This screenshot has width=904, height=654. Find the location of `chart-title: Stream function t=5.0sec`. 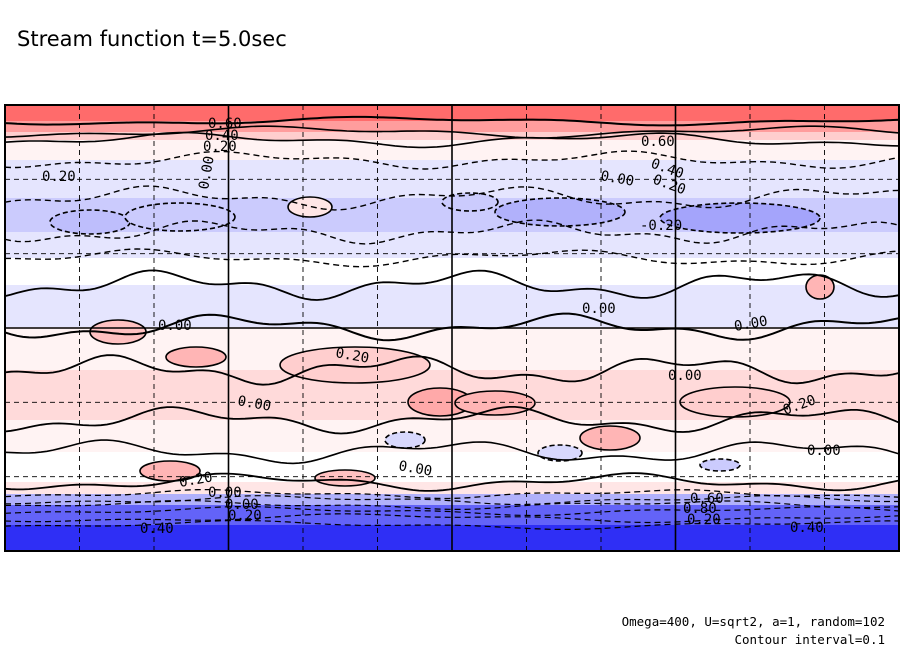

chart-title: Stream function t=5.0sec is located at coordinates (152, 39).